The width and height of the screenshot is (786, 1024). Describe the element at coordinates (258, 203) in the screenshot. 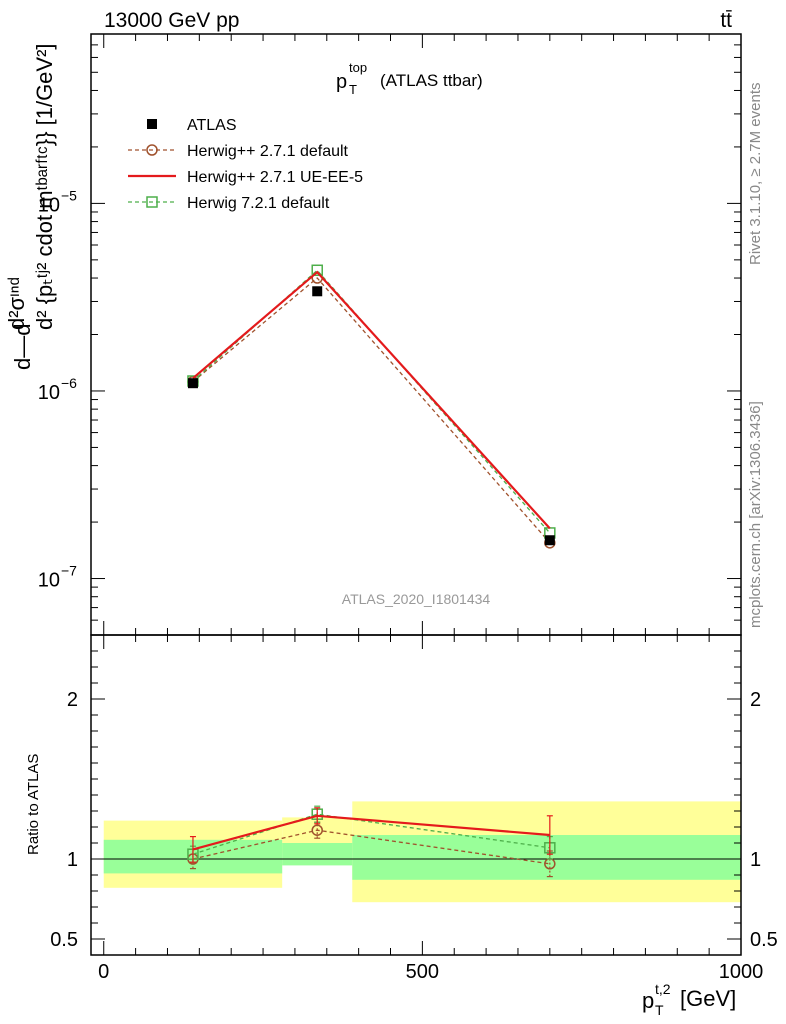

I see `legend-label-3: Herwig 7.2.1 default` at that location.